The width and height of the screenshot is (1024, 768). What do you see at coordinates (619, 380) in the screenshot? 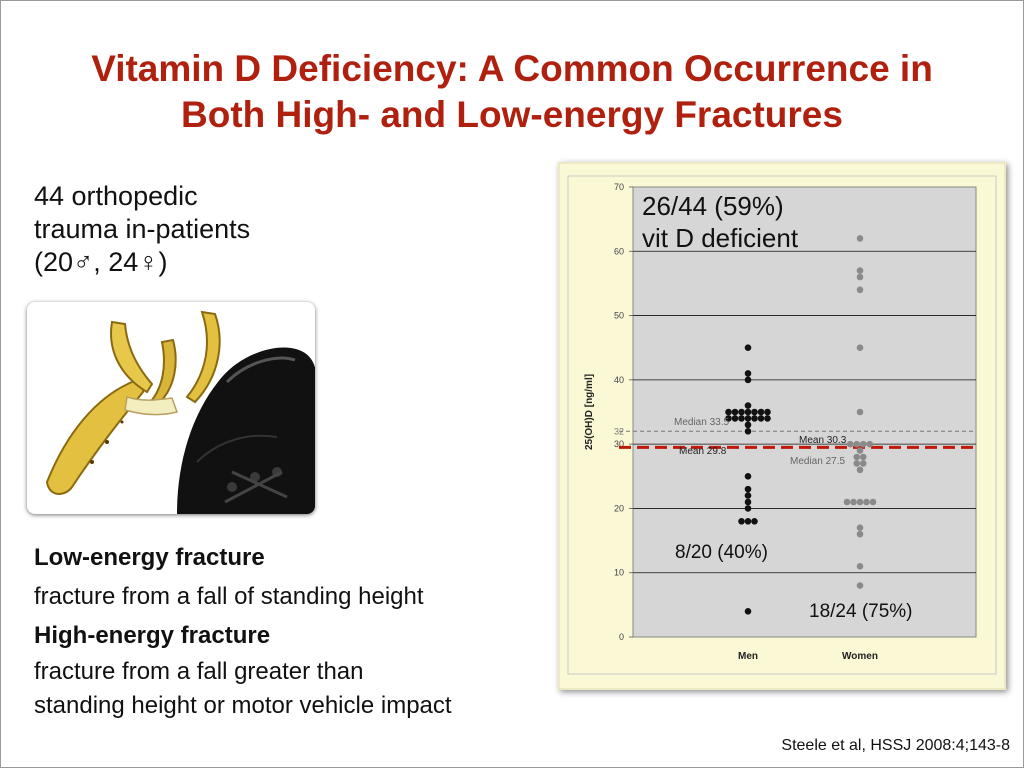
I see `y-tick-label: 40` at bounding box center [619, 380].